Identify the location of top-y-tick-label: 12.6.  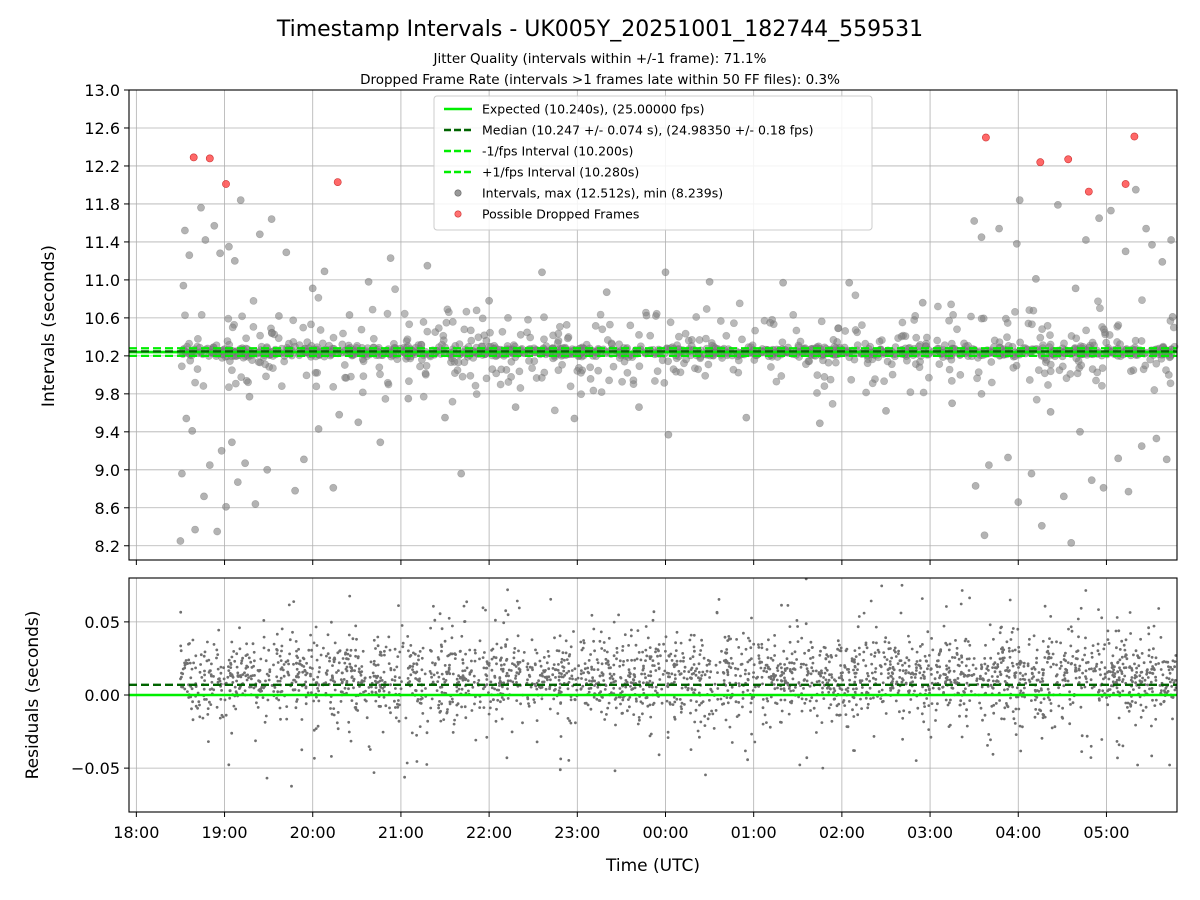
(102, 128).